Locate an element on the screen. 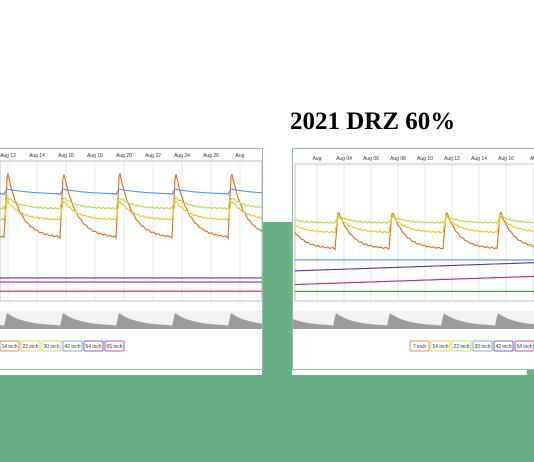 The image size is (534, 462). x-tick-label: Aug 10 is located at coordinates (425, 159).